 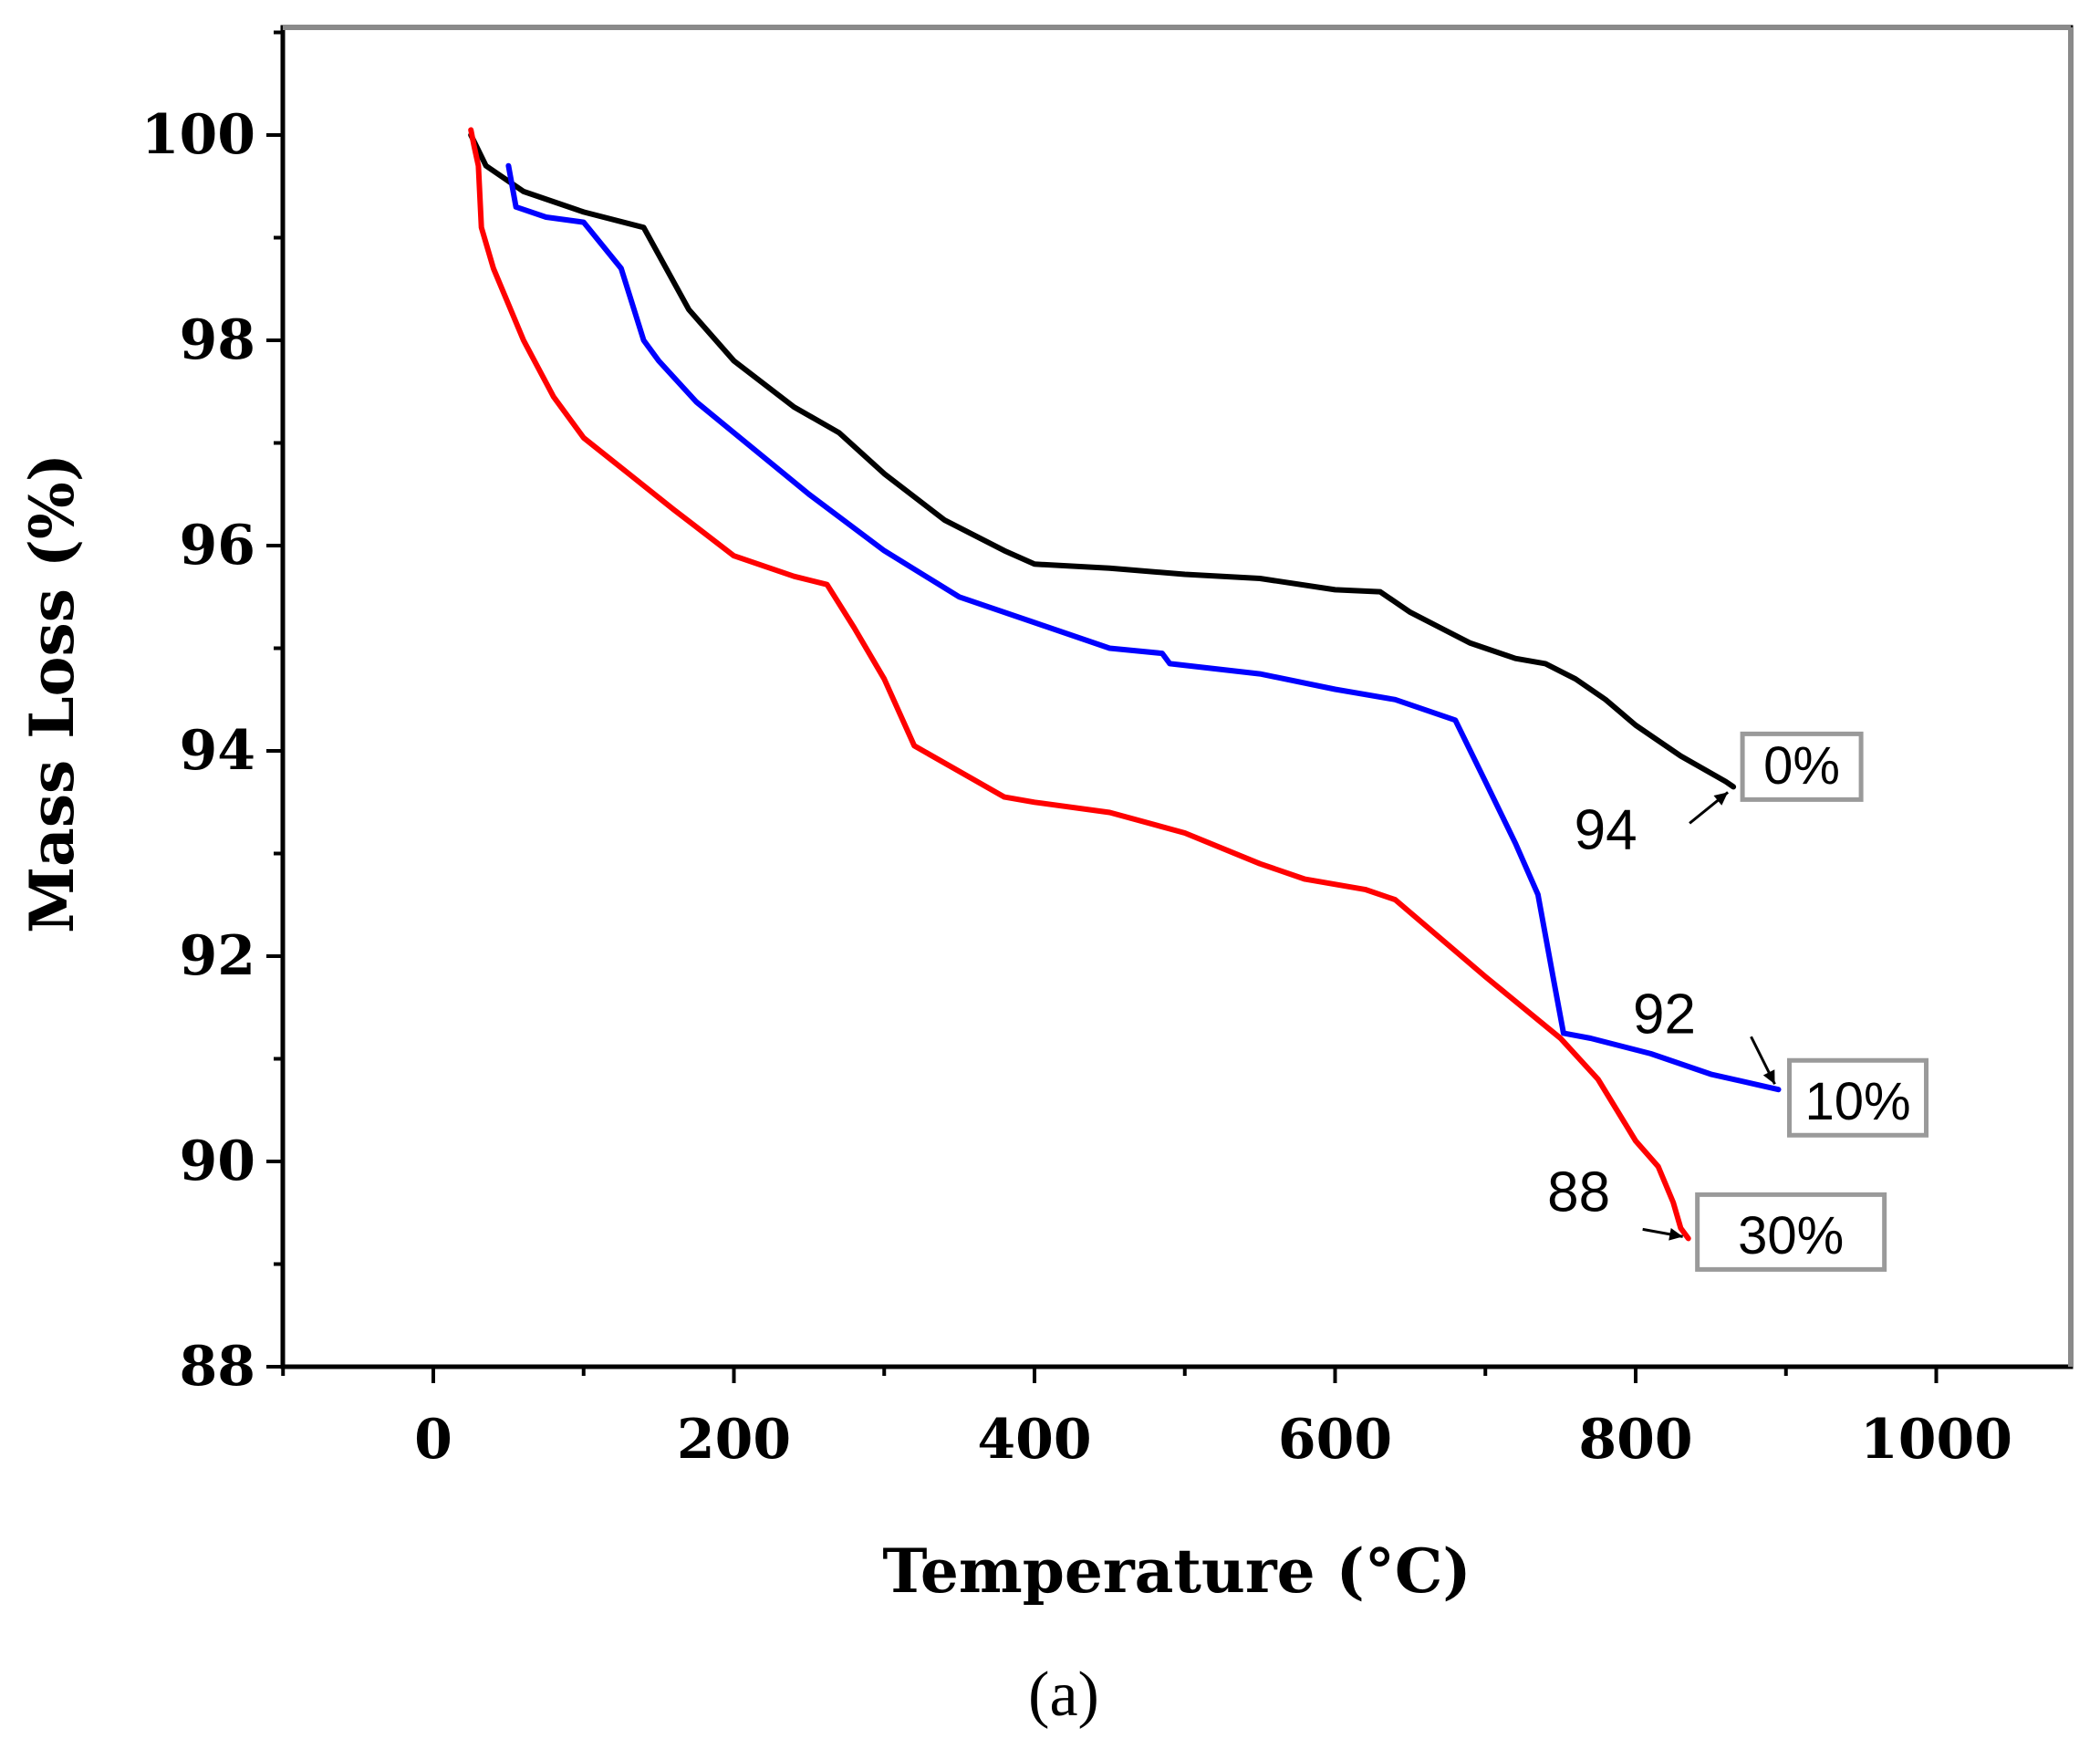 What do you see at coordinates (433, 1440) in the screenshot?
I see `x-tick-label: 0` at bounding box center [433, 1440].